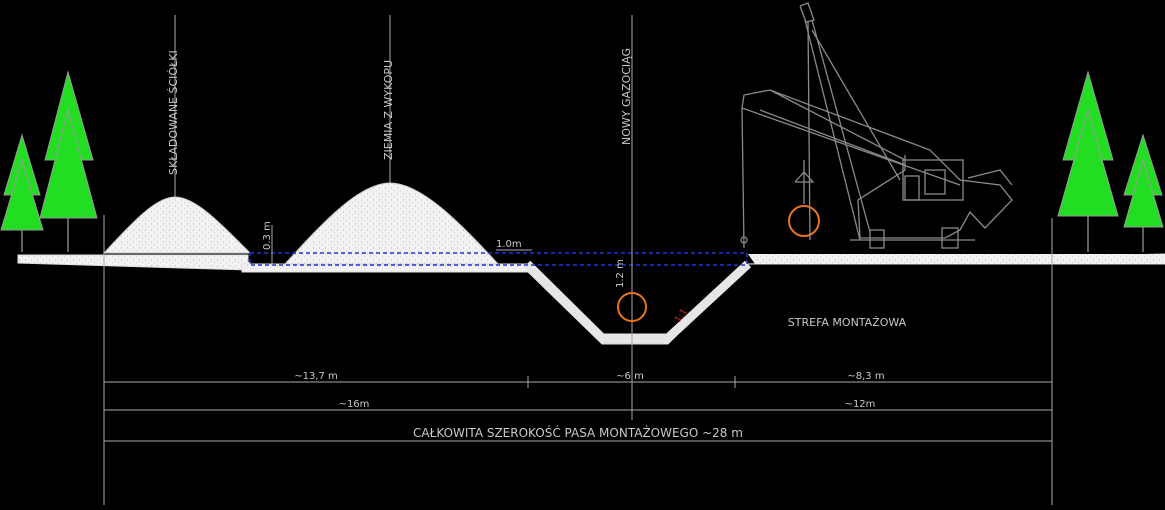  I want to click on soil-label: ZIEMIA Z WYKOPU, so click(388, 110).